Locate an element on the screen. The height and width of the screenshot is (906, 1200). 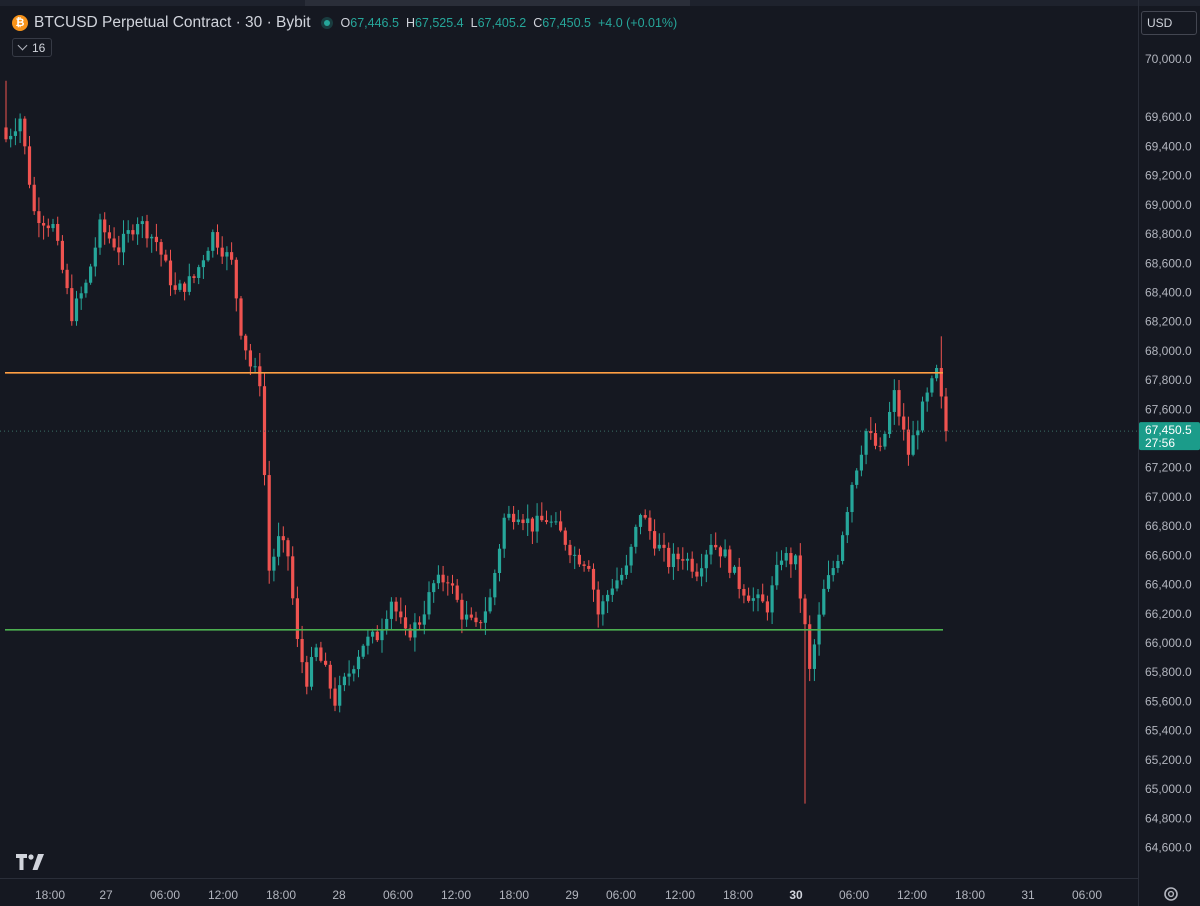
close-label: C is located at coordinates (538, 23).